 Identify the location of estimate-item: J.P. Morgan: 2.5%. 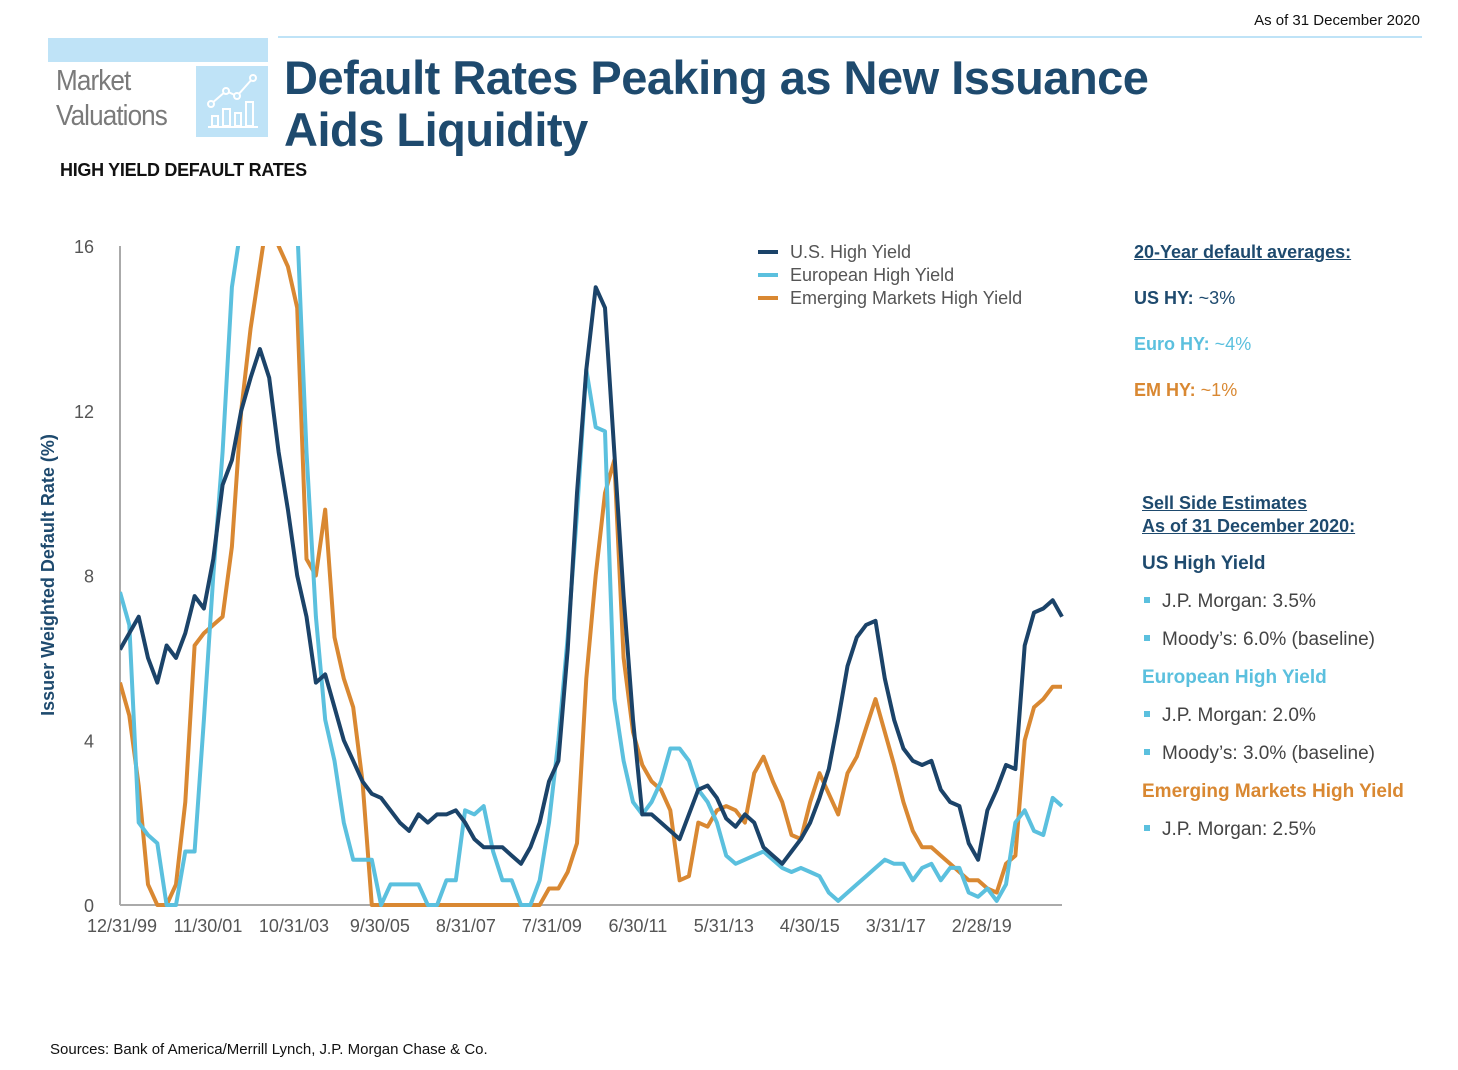
(1230, 830).